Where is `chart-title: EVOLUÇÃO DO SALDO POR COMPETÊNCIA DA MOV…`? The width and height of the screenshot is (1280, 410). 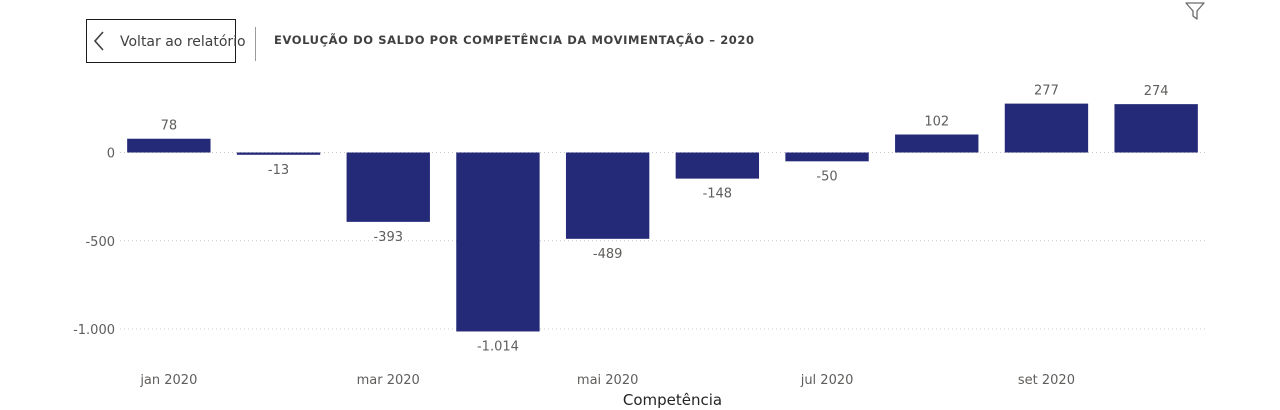 chart-title: EVOLUÇÃO DO SALDO POR COMPETÊNCIA DA MOV… is located at coordinates (514, 40).